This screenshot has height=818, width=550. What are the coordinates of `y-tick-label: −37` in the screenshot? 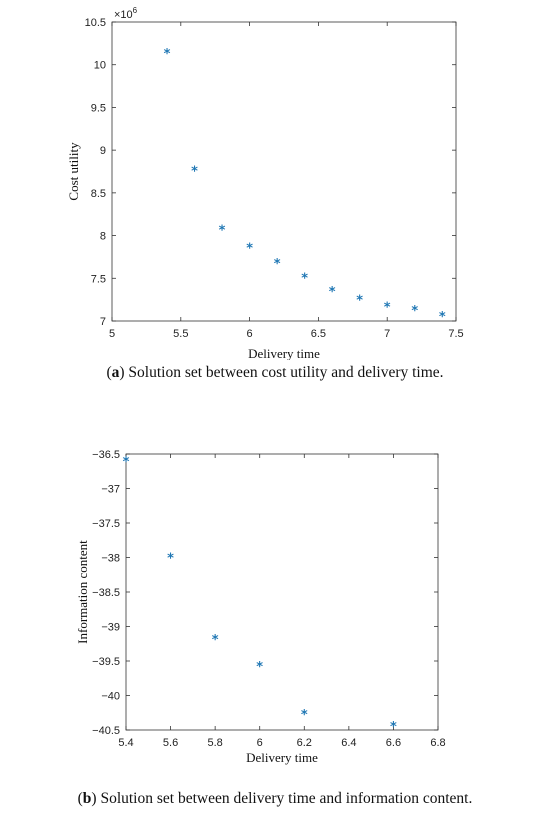 It's located at (110, 490).